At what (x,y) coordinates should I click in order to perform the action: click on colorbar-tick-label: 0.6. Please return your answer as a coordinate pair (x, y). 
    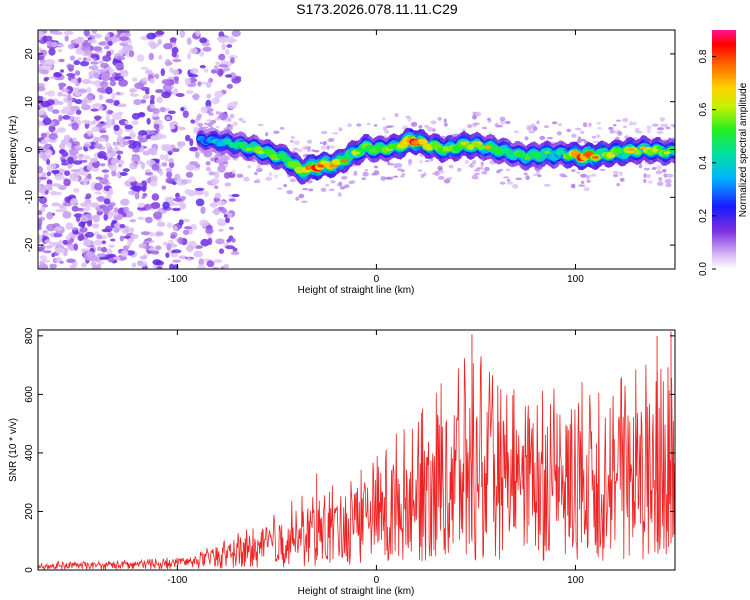
    Looking at the image, I should click on (703, 109).